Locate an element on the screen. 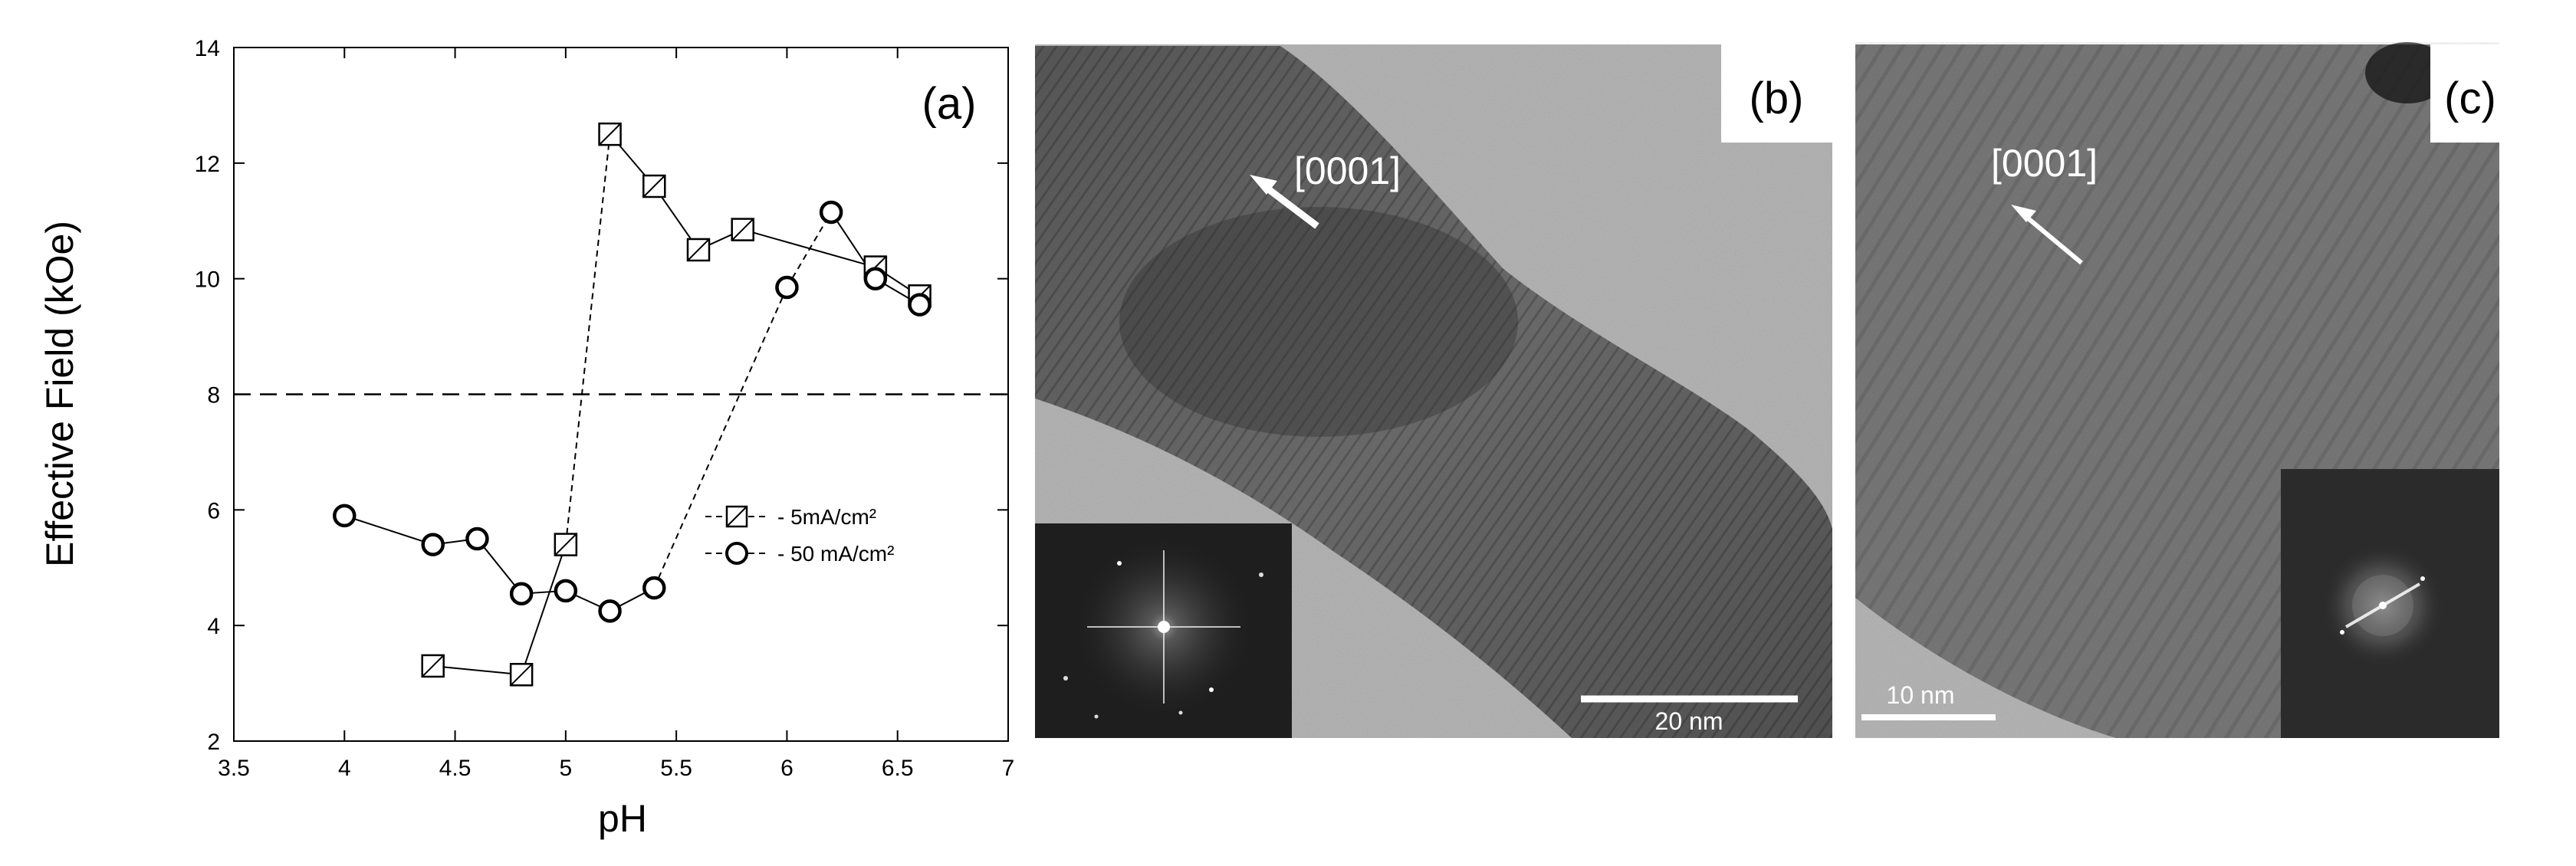  panel-b-label-box is located at coordinates (1777, 93).